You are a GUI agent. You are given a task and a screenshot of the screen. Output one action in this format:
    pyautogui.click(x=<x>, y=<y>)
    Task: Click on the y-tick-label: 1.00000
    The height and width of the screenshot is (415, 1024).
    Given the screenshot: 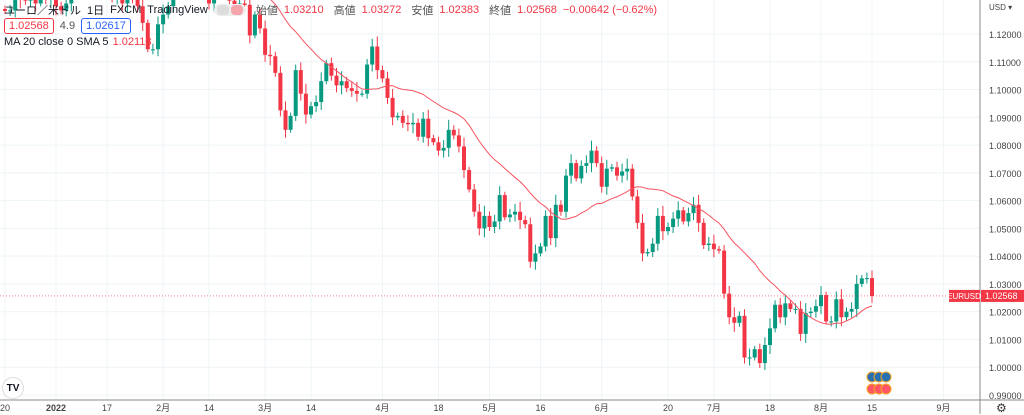 What is the action you would take?
    pyautogui.click(x=1005, y=368)
    